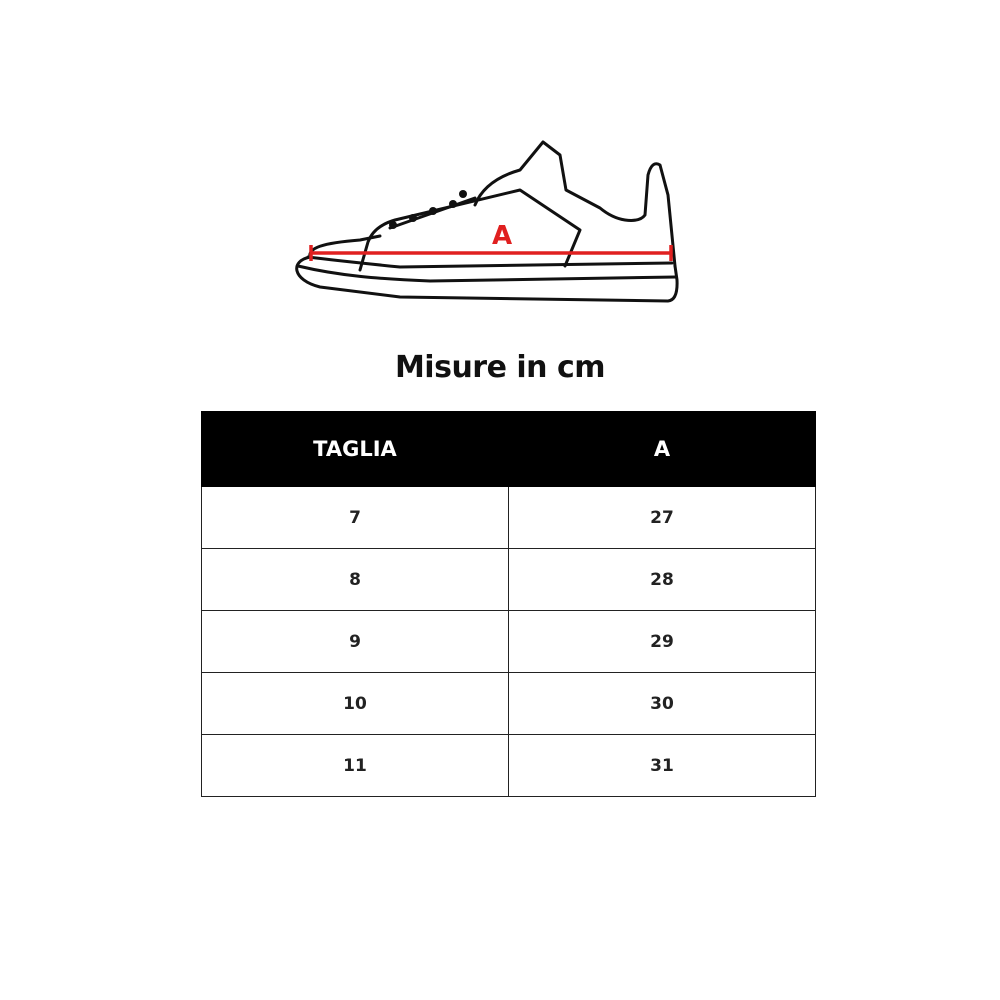 This screenshot has height=1000, width=1000. Describe the element at coordinates (662, 517) in the screenshot. I see `length-cell: 27` at that location.